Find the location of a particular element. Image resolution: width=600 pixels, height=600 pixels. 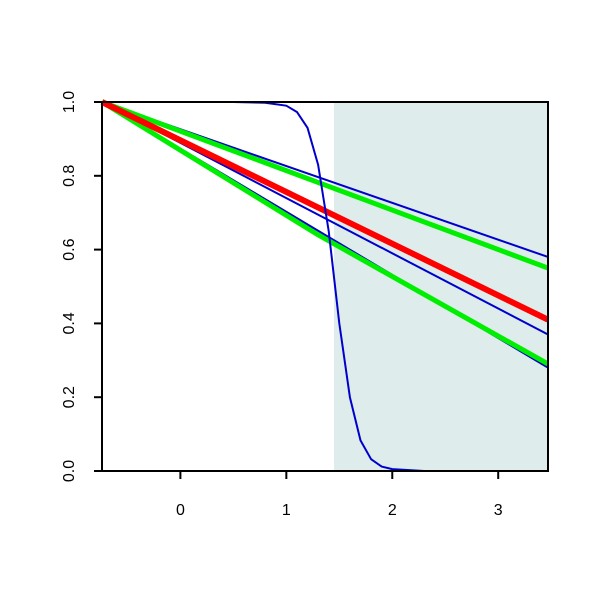

x-tick-label: 0 is located at coordinates (180, 510).